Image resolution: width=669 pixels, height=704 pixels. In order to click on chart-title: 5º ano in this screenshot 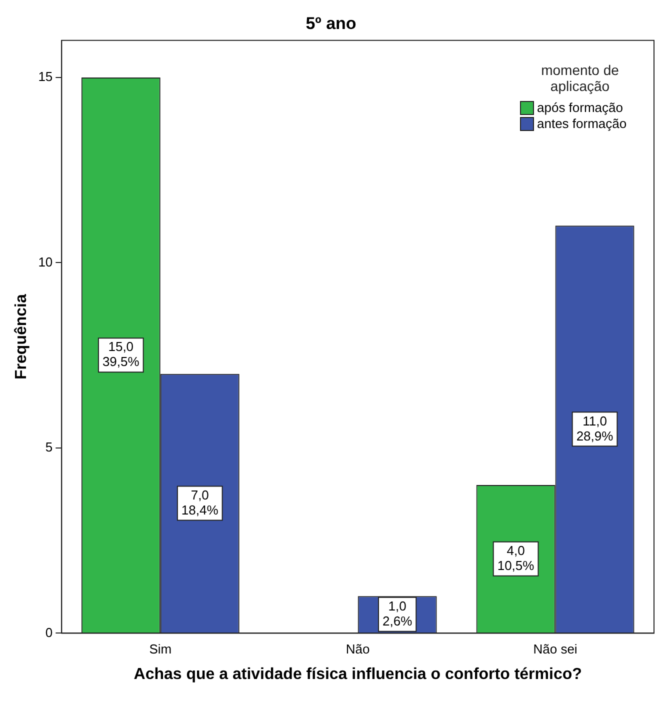, I will do `click(331, 23)`.